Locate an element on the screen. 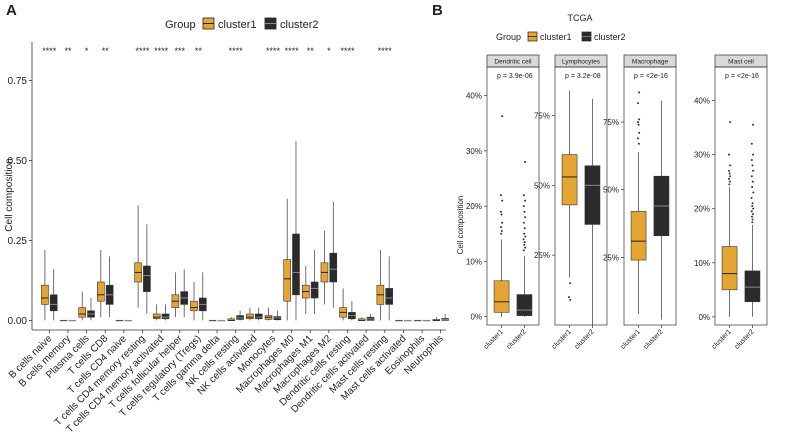  panel-b-letter: B is located at coordinates (437, 10).